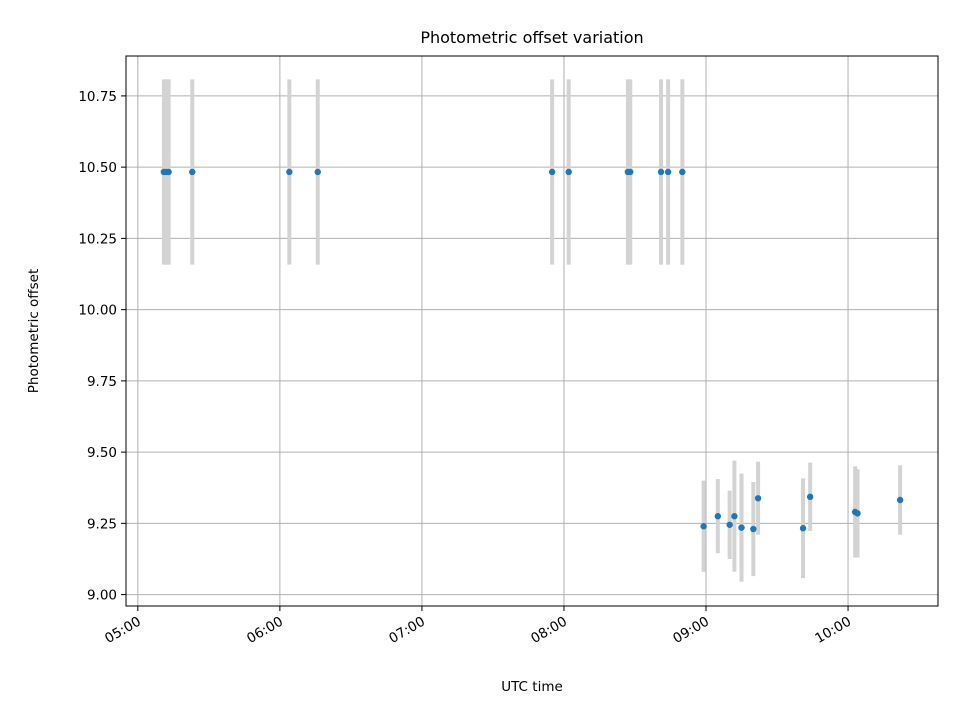  I want to click on x-tick-label: 08:00, so click(549, 630).